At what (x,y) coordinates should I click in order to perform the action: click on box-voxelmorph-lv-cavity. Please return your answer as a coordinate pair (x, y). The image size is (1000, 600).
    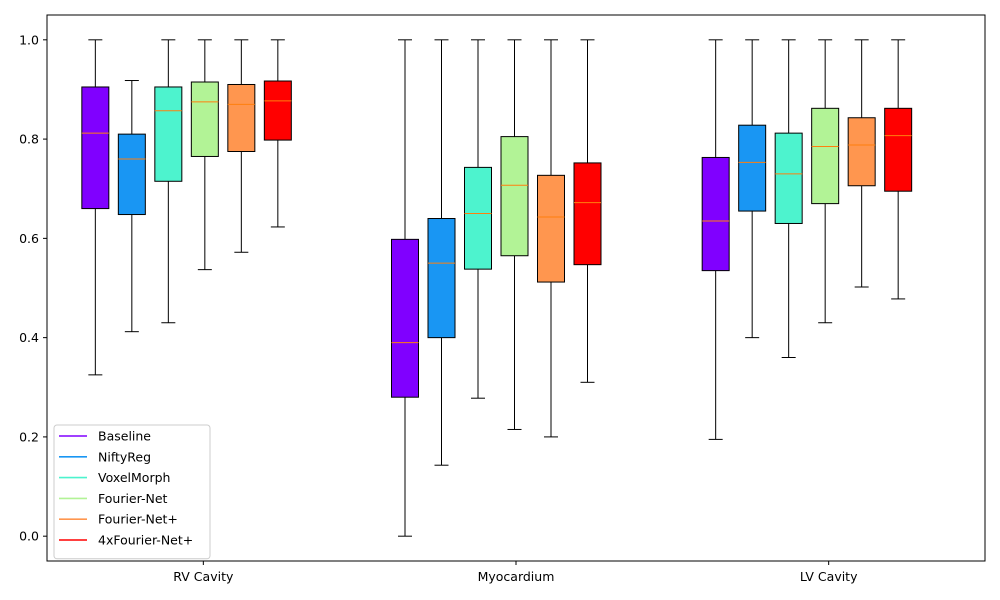
    Looking at the image, I should click on (788, 198).